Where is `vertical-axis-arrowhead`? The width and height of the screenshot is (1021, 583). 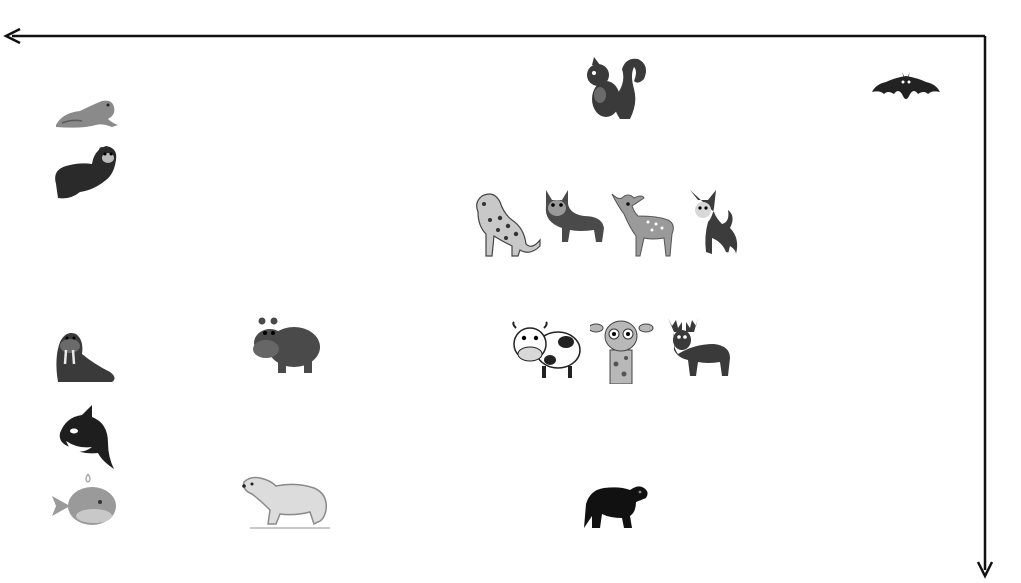 vertical-axis-arrowhead is located at coordinates (985, 570).